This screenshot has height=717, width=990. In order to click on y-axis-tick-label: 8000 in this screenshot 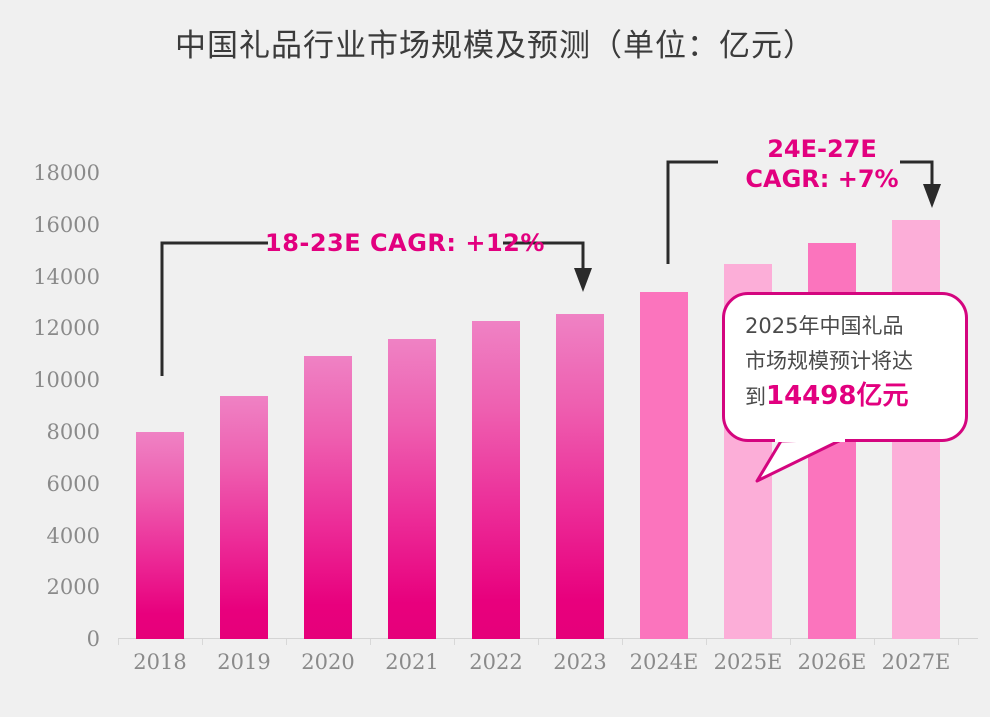, I will do `click(73, 432)`.